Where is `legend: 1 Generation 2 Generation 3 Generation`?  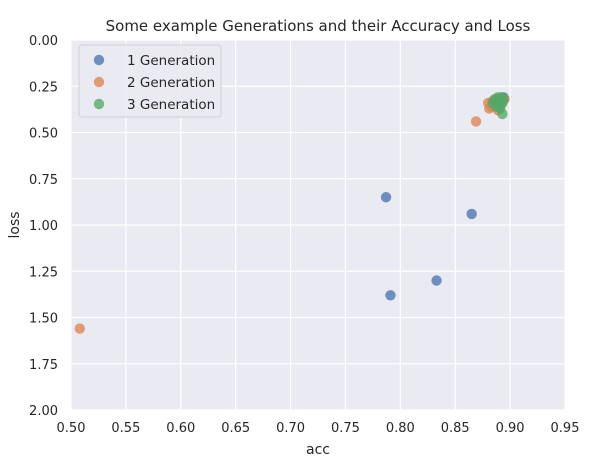 legend: 1 Generation 2 Generation 3 Generation is located at coordinates (150, 81).